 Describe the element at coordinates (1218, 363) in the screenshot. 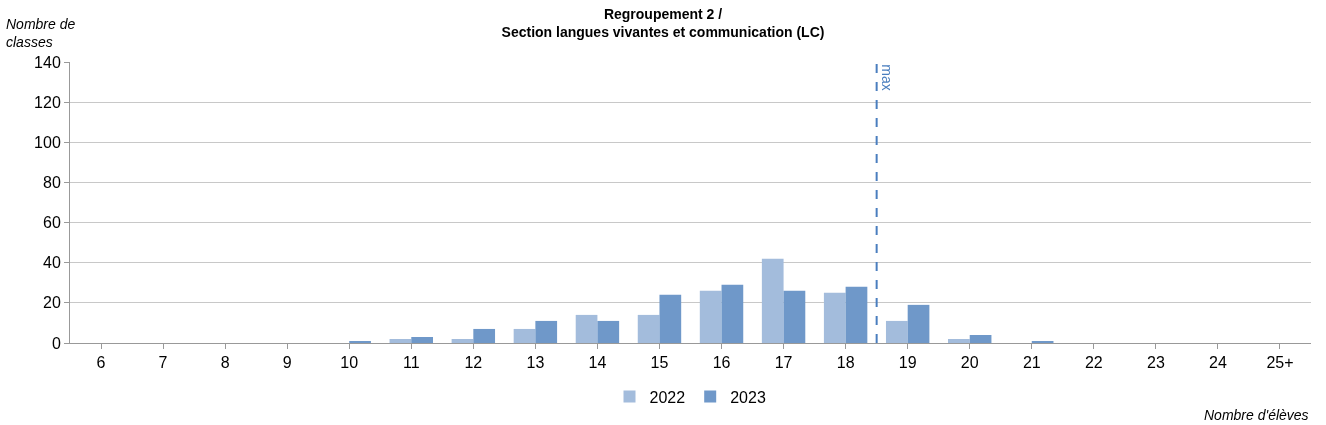

I see `x-tick-label: 24` at that location.